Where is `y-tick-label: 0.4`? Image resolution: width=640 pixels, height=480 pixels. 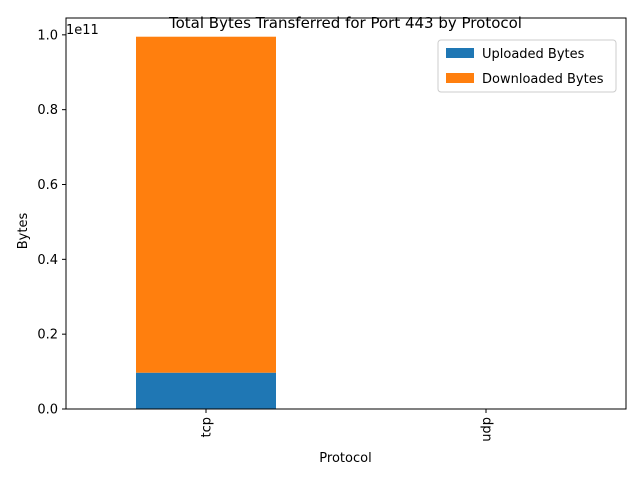
y-tick-label: 0.4 is located at coordinates (47, 260).